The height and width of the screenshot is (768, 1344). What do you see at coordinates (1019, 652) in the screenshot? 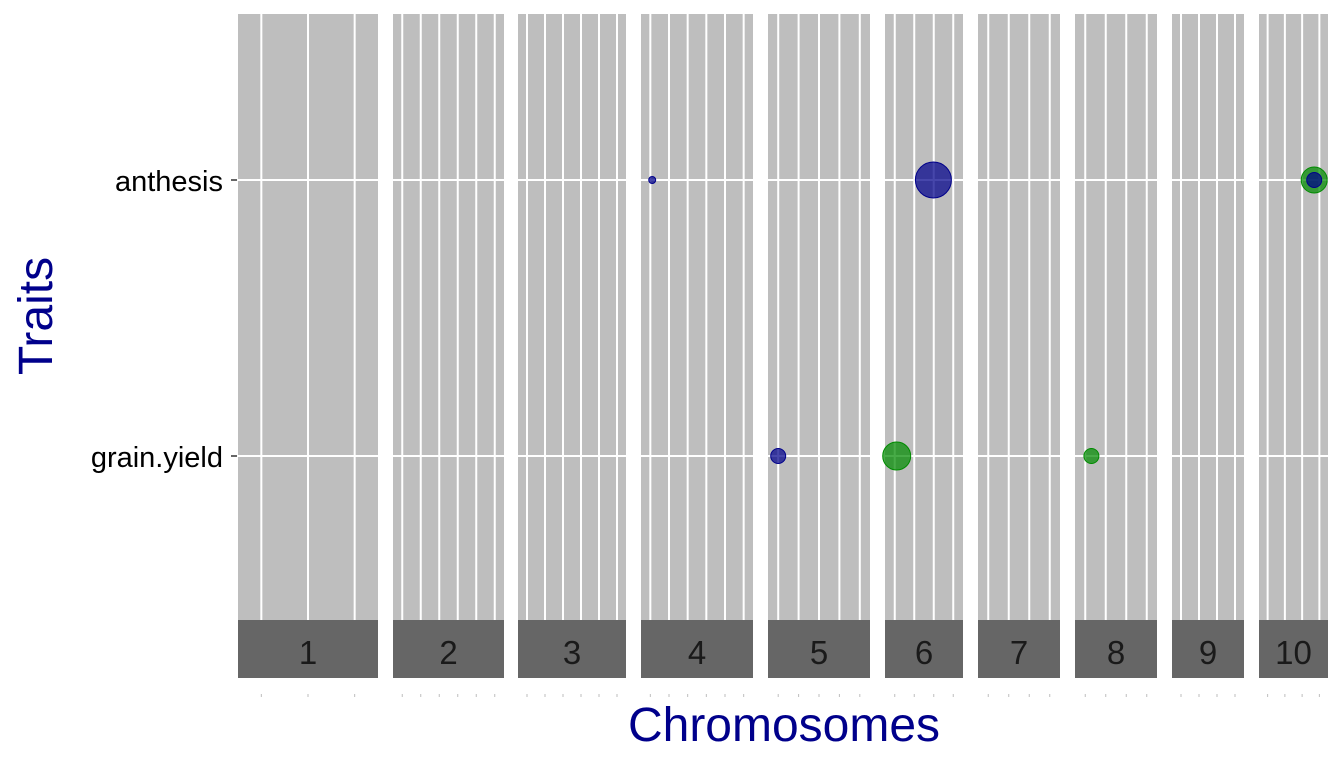
I see `facet-strip-label: 7` at bounding box center [1019, 652].